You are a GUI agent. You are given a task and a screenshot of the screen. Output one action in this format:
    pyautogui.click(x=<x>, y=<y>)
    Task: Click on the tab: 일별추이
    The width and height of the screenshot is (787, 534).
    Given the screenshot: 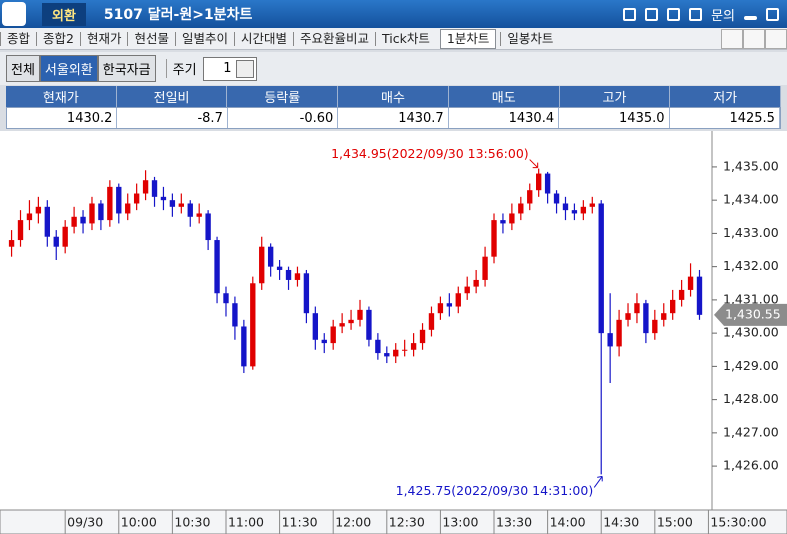 What is the action you would take?
    pyautogui.click(x=204, y=38)
    